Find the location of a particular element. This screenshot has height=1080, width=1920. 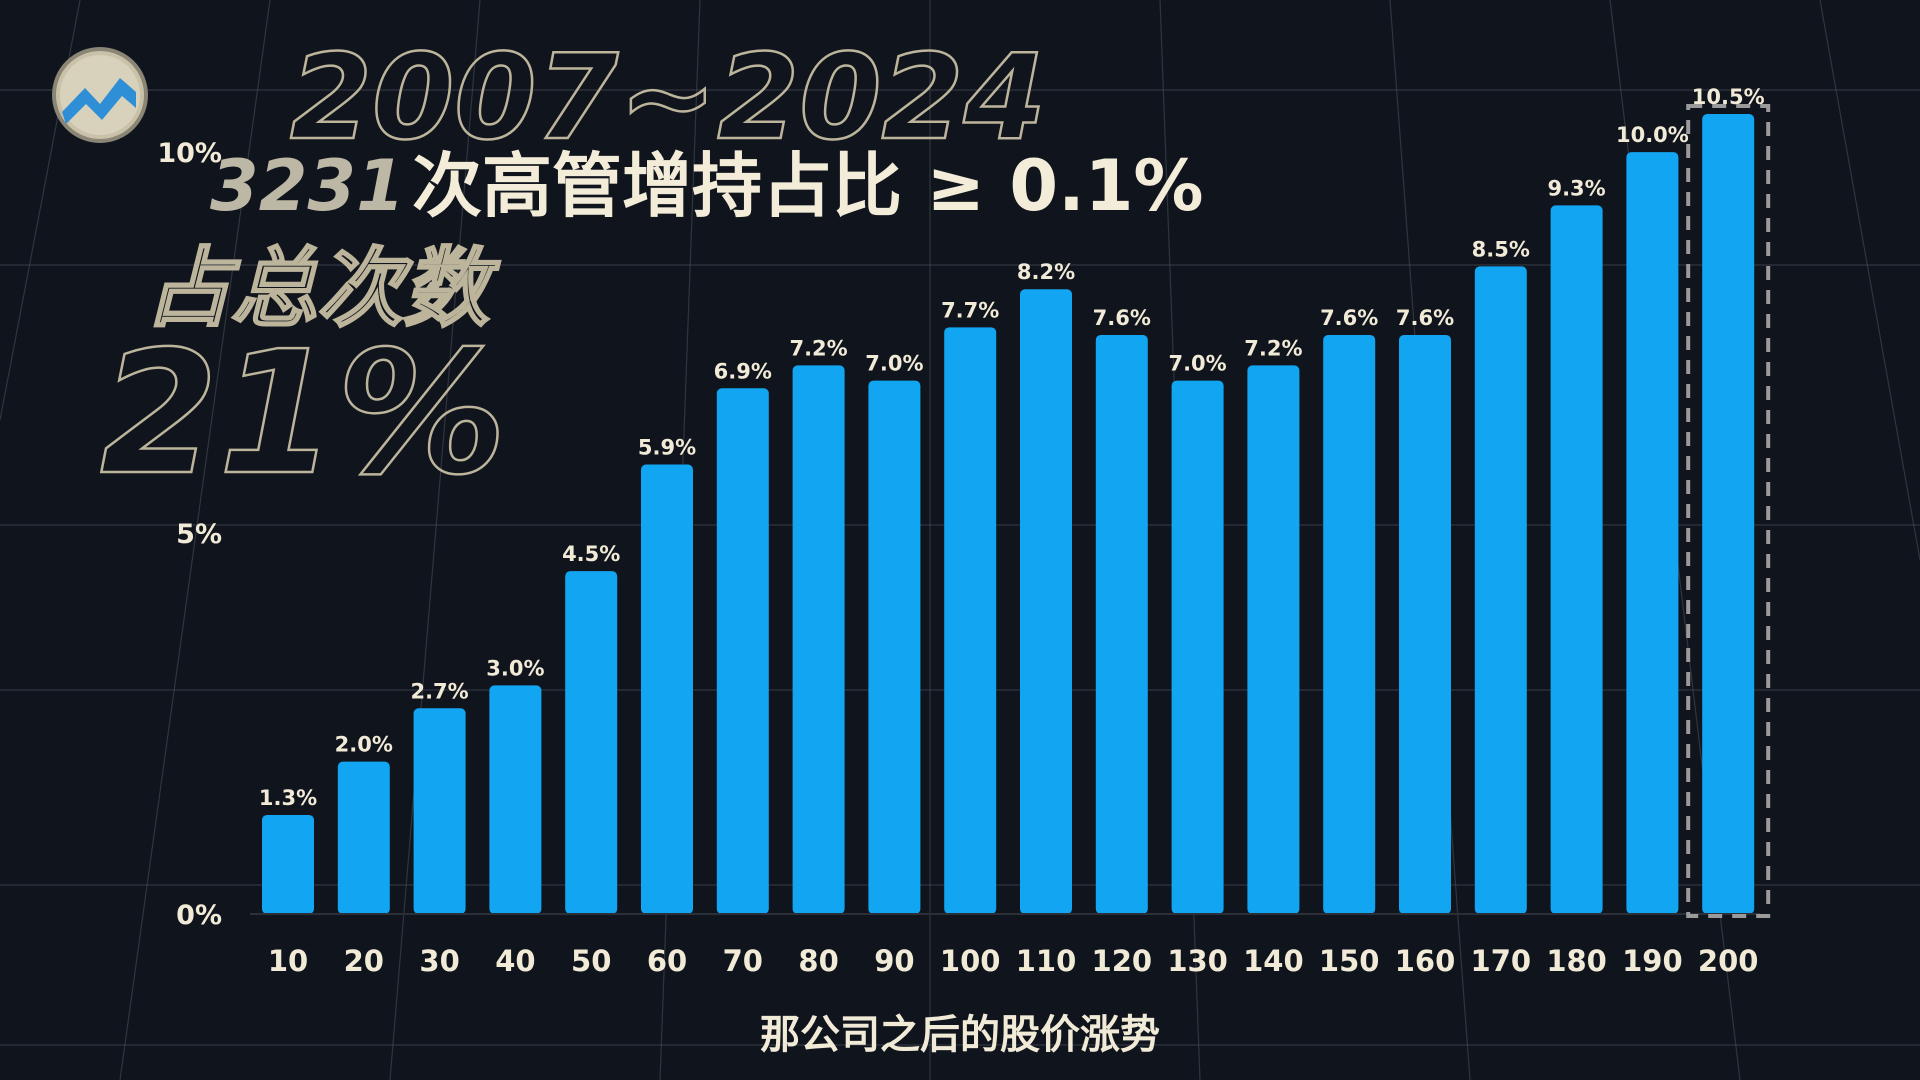

bar-value-label: 3.0% is located at coordinates (515, 668).